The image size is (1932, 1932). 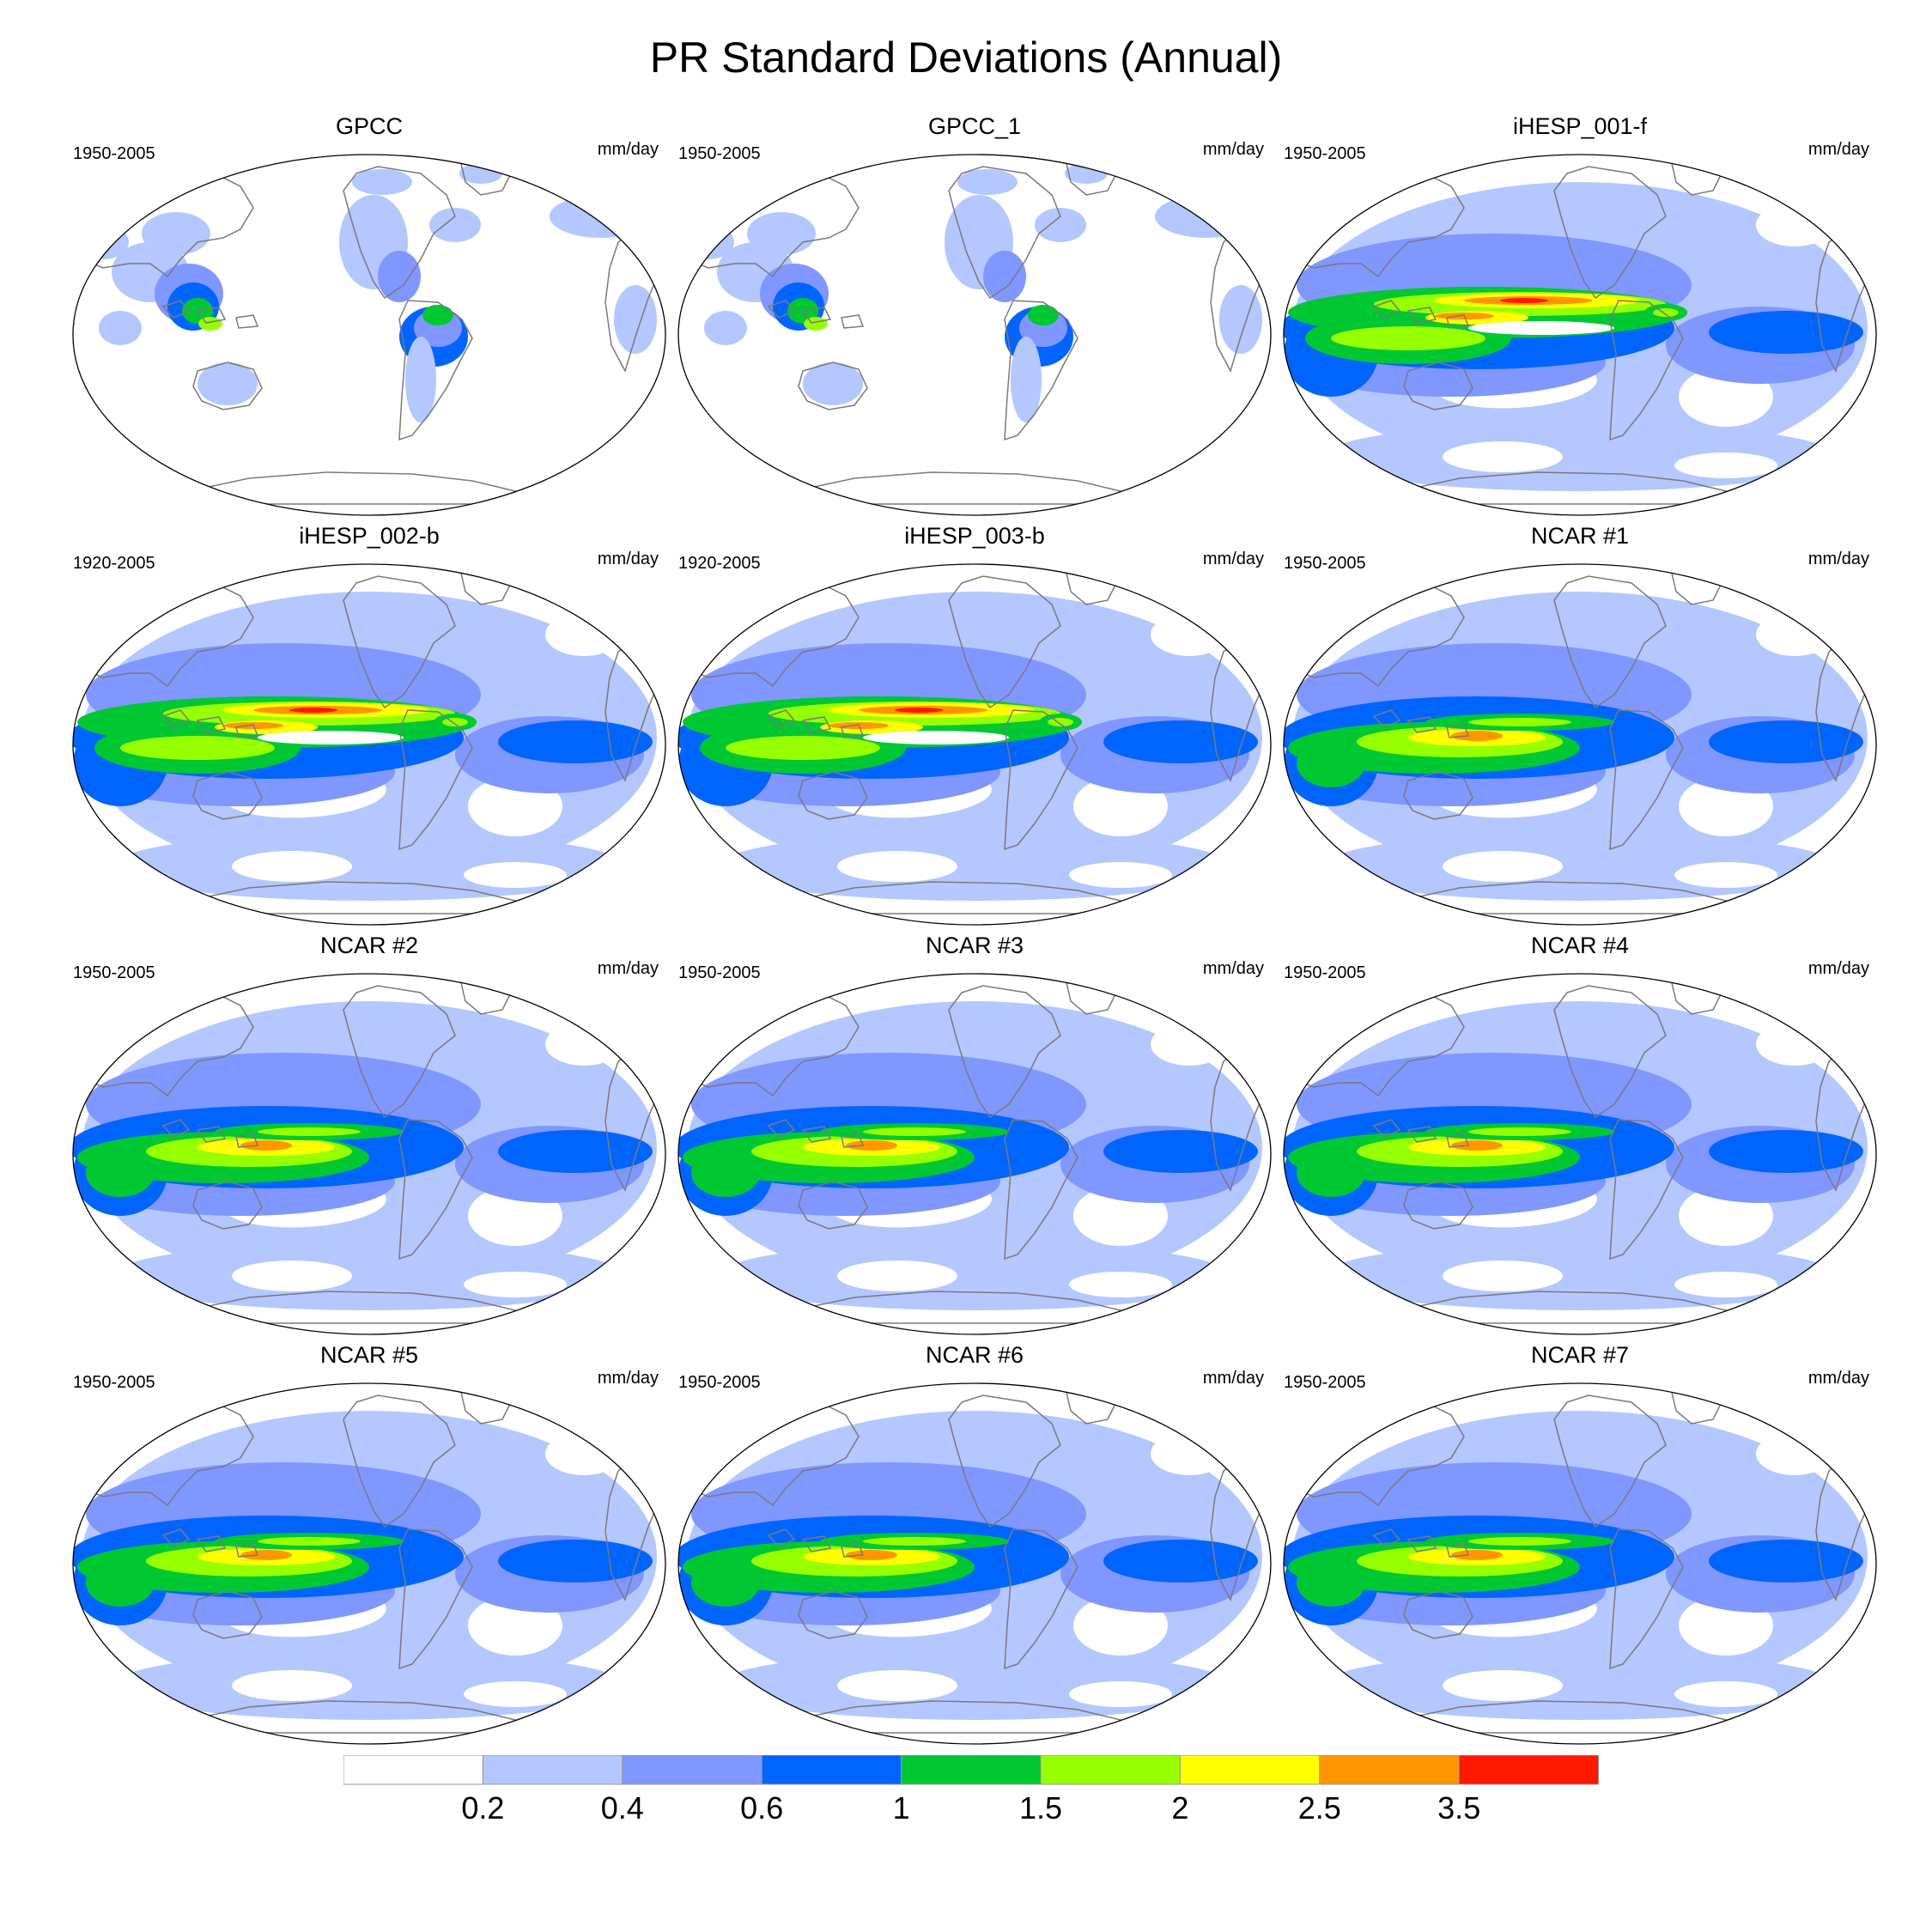 I want to click on colorbar-label: 1.5, so click(x=1041, y=1808).